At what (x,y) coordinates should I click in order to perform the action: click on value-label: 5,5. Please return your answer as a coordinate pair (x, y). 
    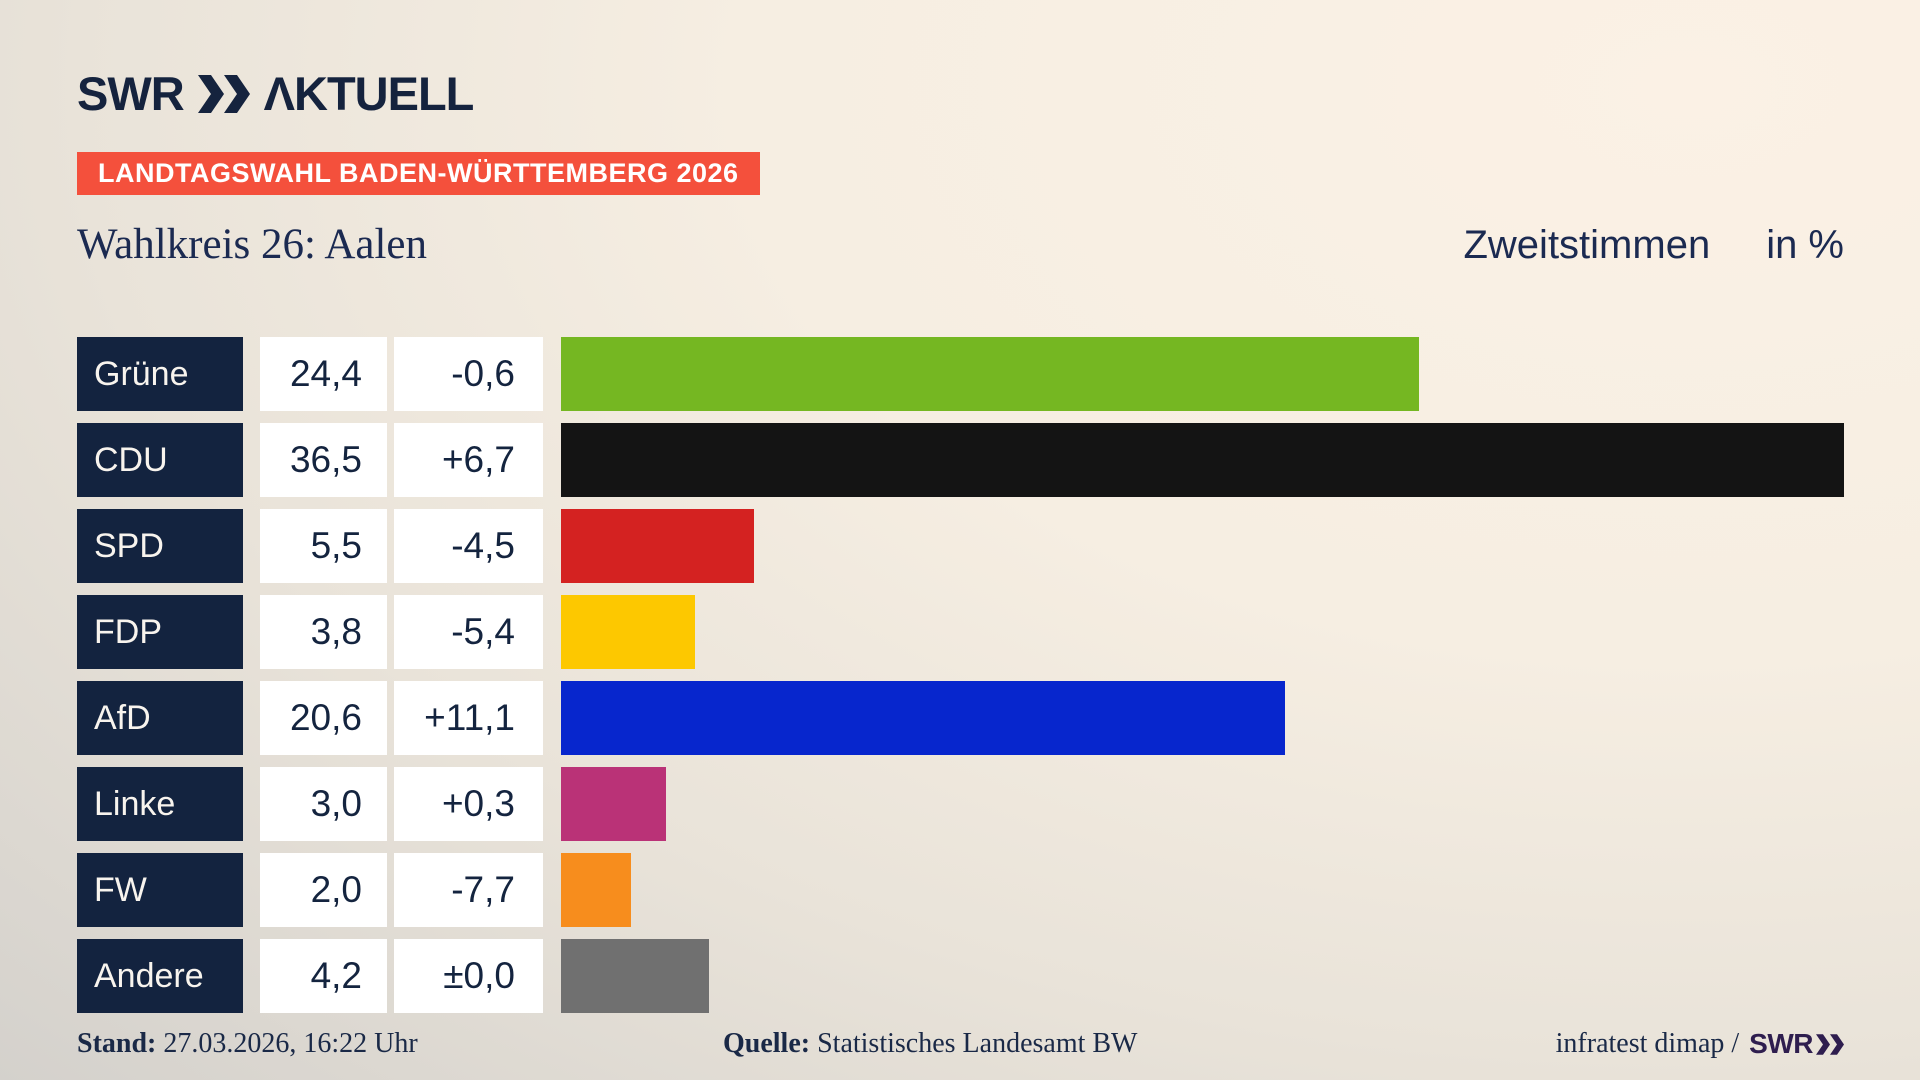
    Looking at the image, I should click on (336, 545).